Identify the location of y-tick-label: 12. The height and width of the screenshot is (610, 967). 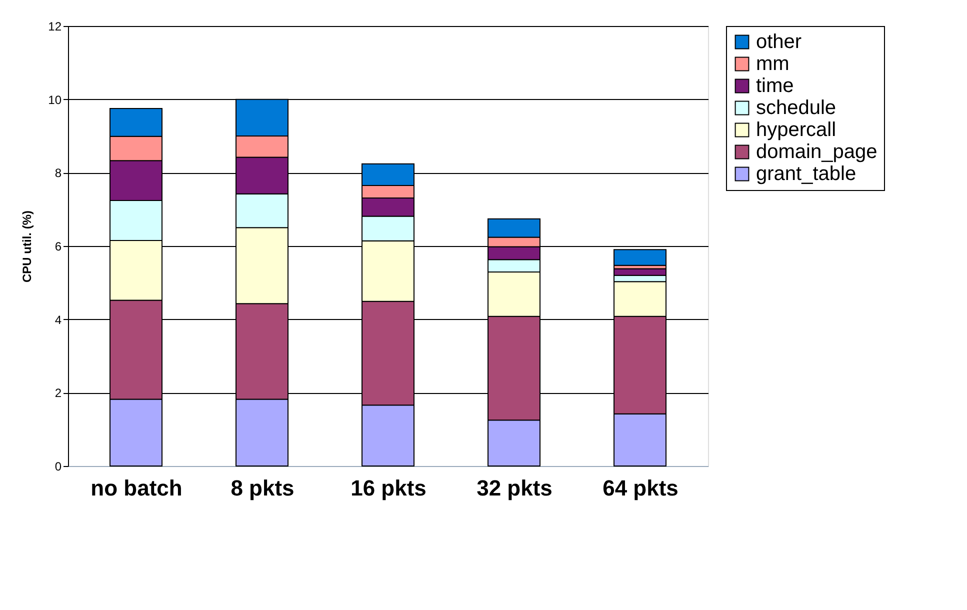
(55, 27).